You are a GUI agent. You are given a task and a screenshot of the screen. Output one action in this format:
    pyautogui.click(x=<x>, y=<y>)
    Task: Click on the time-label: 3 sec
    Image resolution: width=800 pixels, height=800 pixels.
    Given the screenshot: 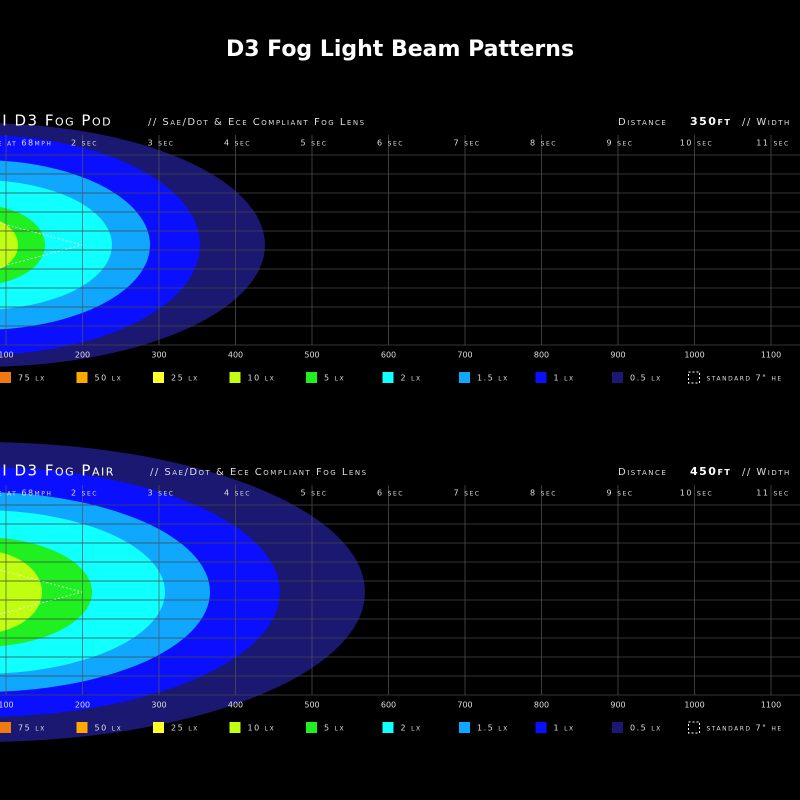 What is the action you would take?
    pyautogui.click(x=161, y=493)
    